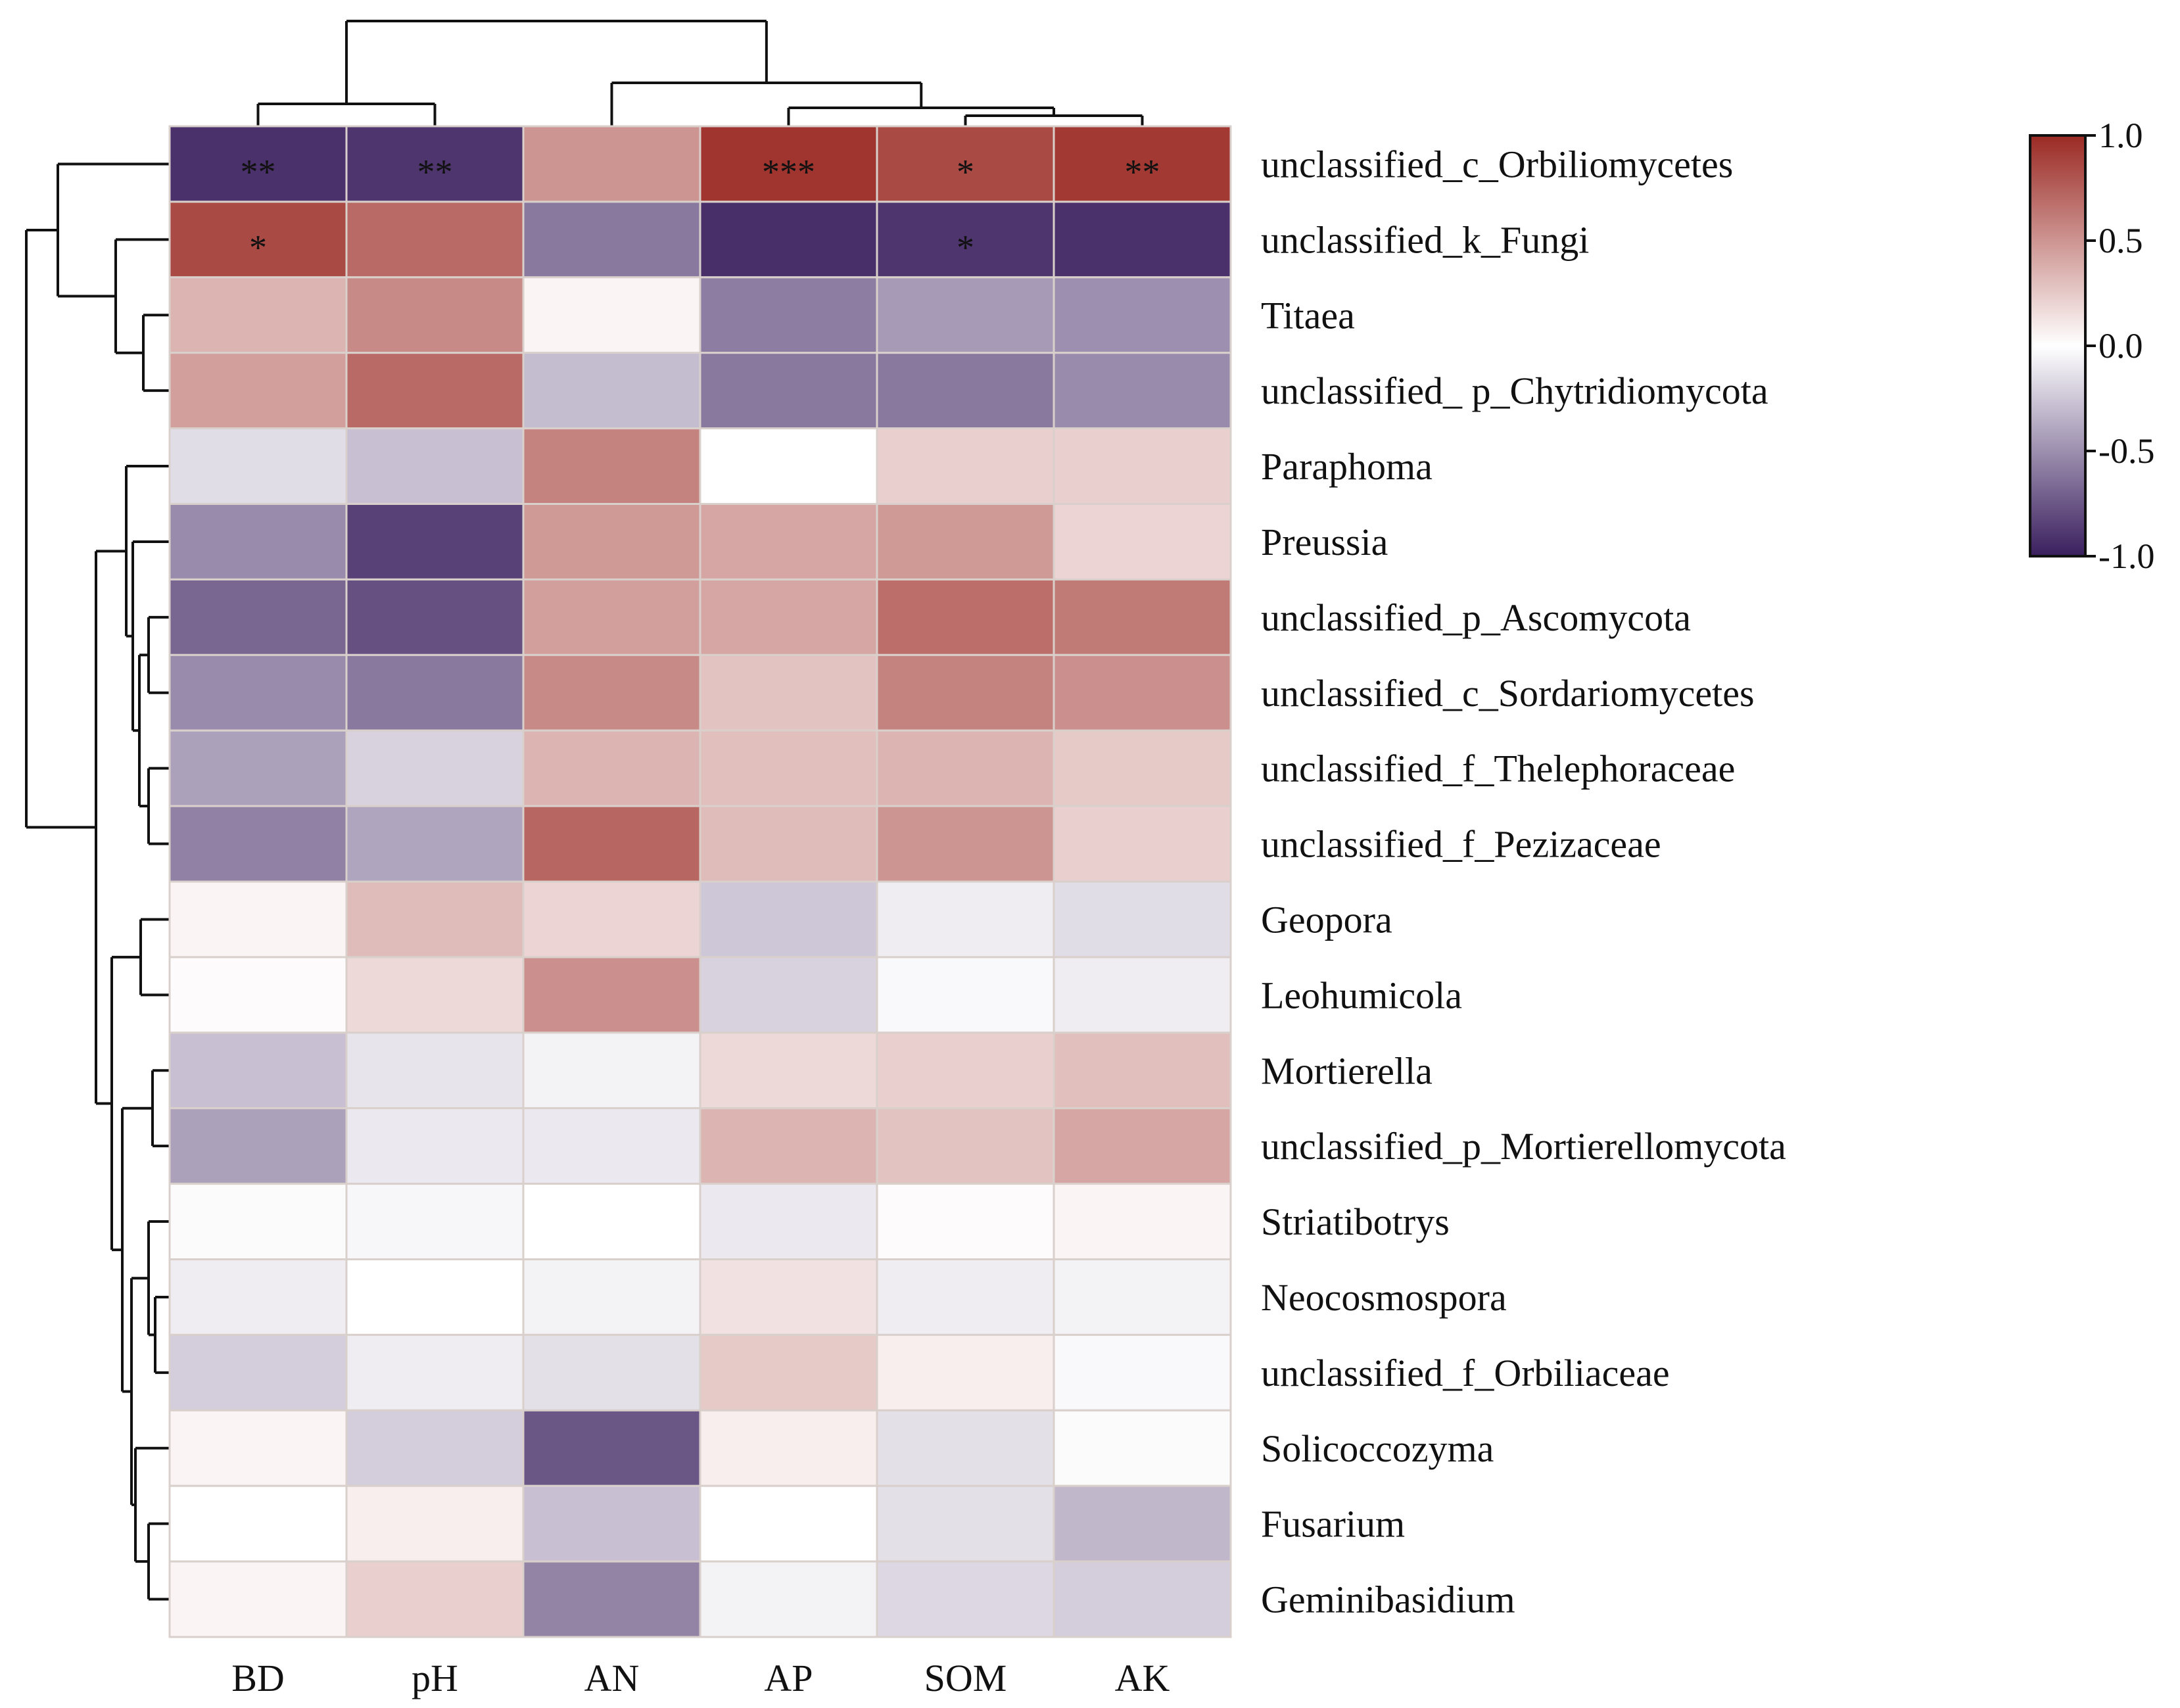 This screenshot has height=1708, width=2180. I want to click on colorbar-tick-label: 0.5, so click(2120, 240).